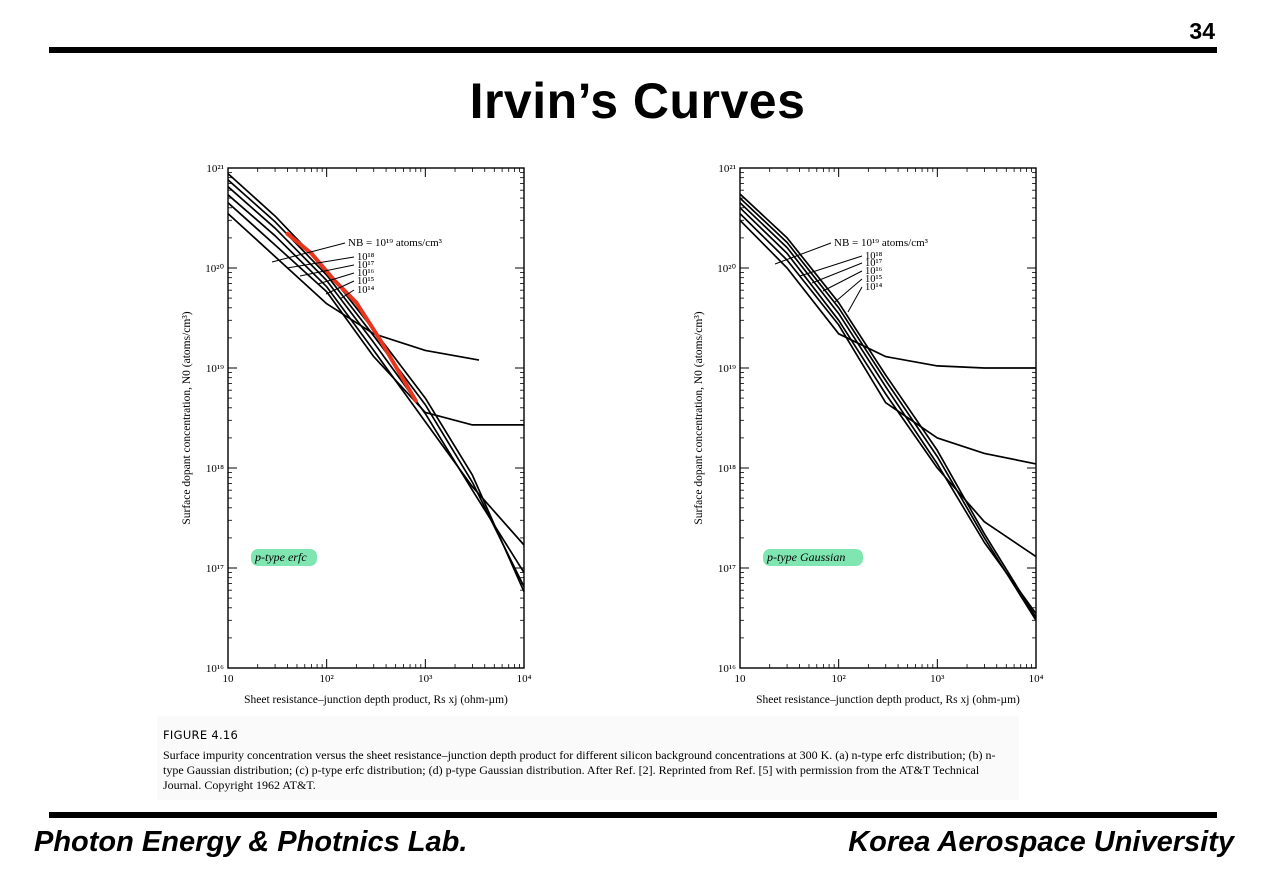 Image resolution: width=1275 pixels, height=885 pixels. I want to click on slide-title: Irvin’s Curves, so click(637, 101).